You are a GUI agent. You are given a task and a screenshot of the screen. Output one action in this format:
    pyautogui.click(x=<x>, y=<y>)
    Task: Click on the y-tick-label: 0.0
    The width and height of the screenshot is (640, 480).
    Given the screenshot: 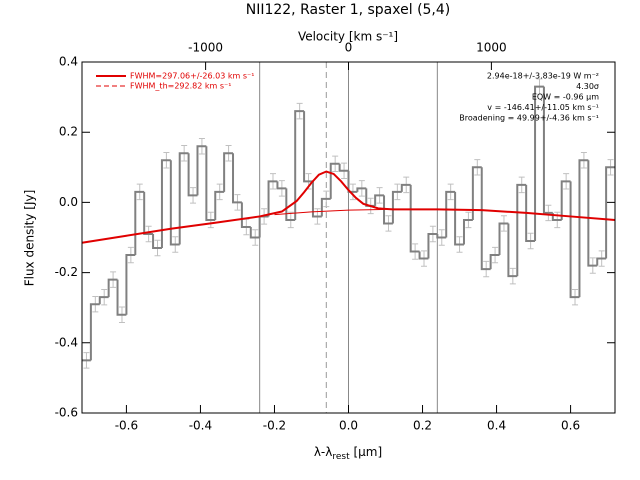 What is the action you would take?
    pyautogui.click(x=68, y=202)
    